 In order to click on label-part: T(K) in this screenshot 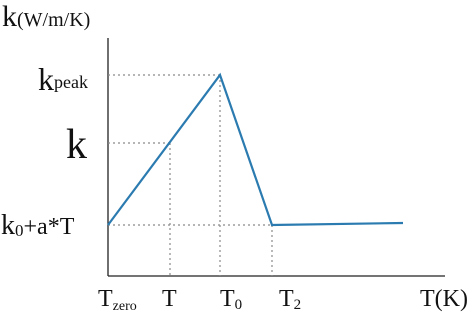, I will do `click(444, 299)`.